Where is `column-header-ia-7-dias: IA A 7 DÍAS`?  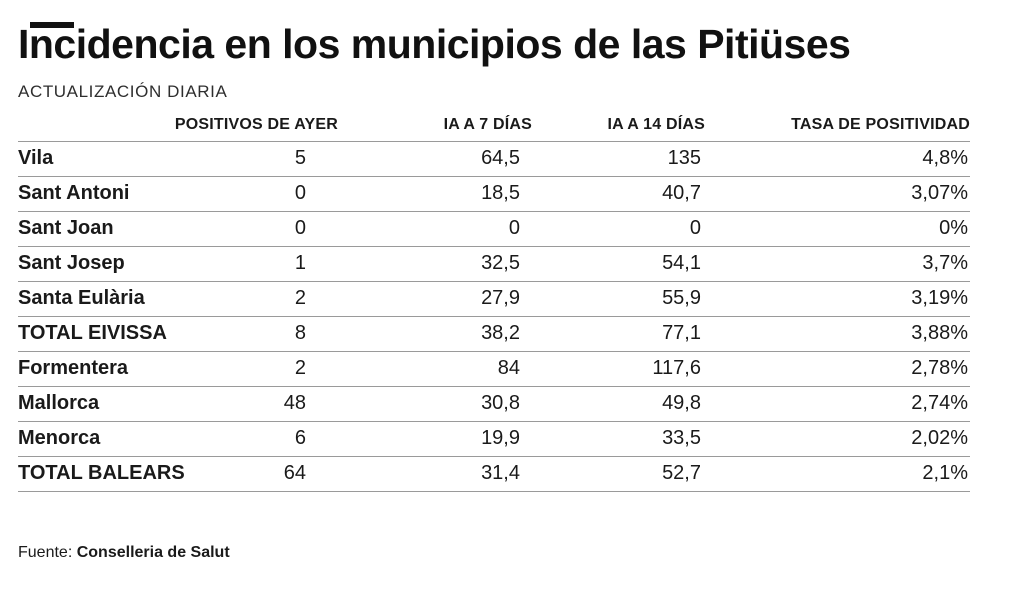
column-header-ia-7-dias: IA A 7 DÍAS is located at coordinates (435, 126).